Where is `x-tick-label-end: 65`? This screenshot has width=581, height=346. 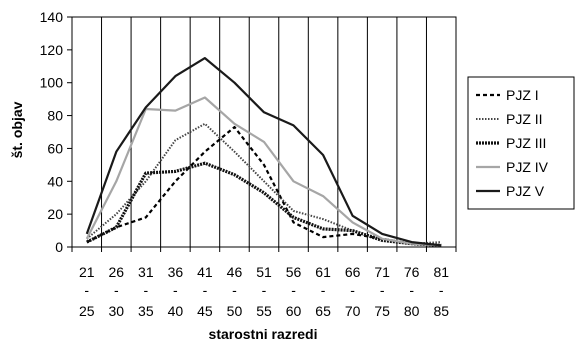
x-tick-label-end: 65 is located at coordinates (323, 311).